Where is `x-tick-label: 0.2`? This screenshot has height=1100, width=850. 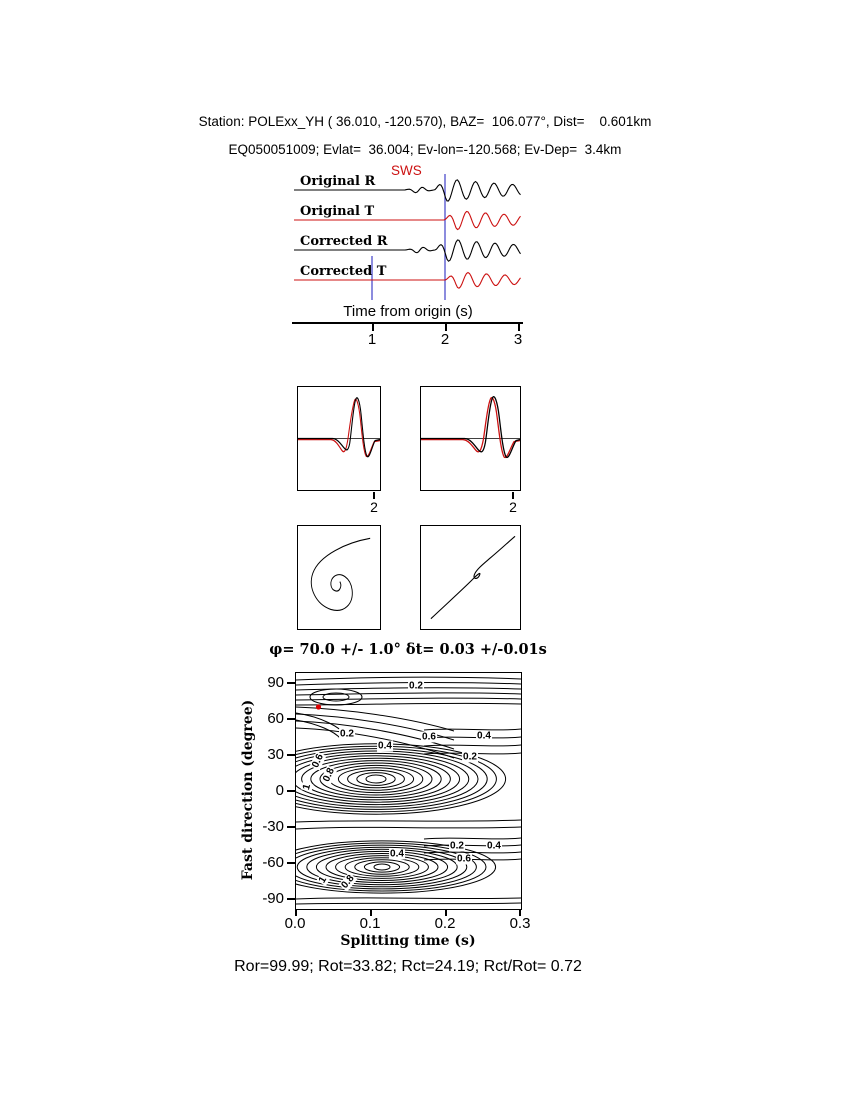 x-tick-label: 0.2 is located at coordinates (445, 923).